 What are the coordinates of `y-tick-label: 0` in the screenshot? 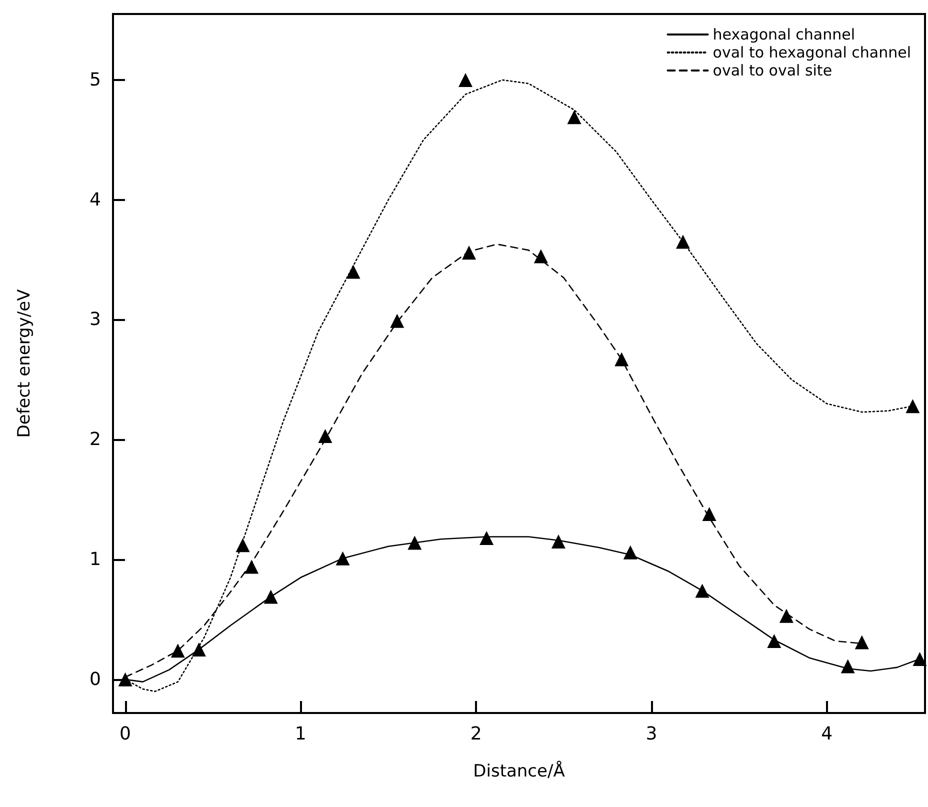 It's located at (95, 679).